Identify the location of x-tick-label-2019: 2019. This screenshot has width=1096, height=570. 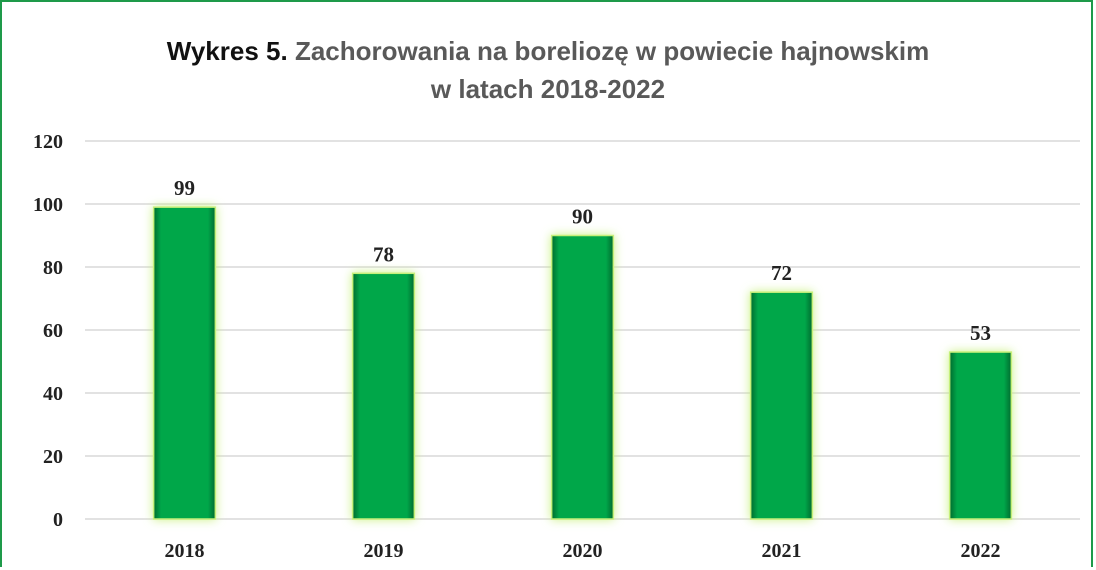
(384, 551).